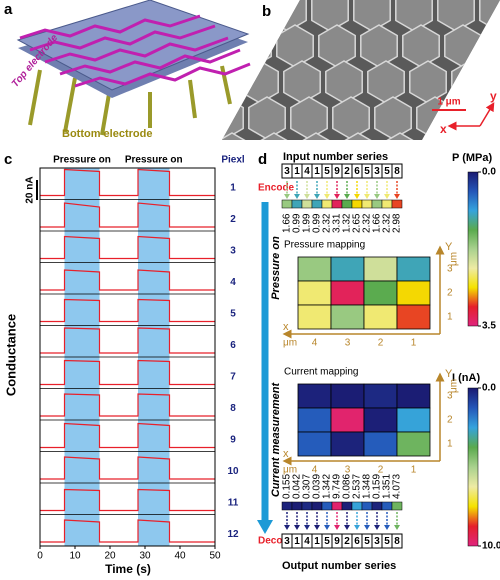 The width and height of the screenshot is (500, 580). What do you see at coordinates (135, 51) in the screenshot?
I see `top-electrodes` at bounding box center [135, 51].